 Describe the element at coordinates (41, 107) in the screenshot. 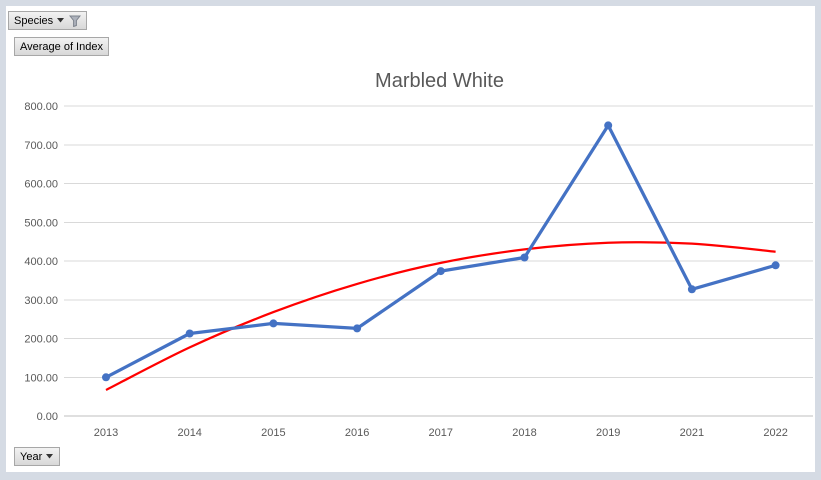

I see `y-tick-label: 800.00` at that location.